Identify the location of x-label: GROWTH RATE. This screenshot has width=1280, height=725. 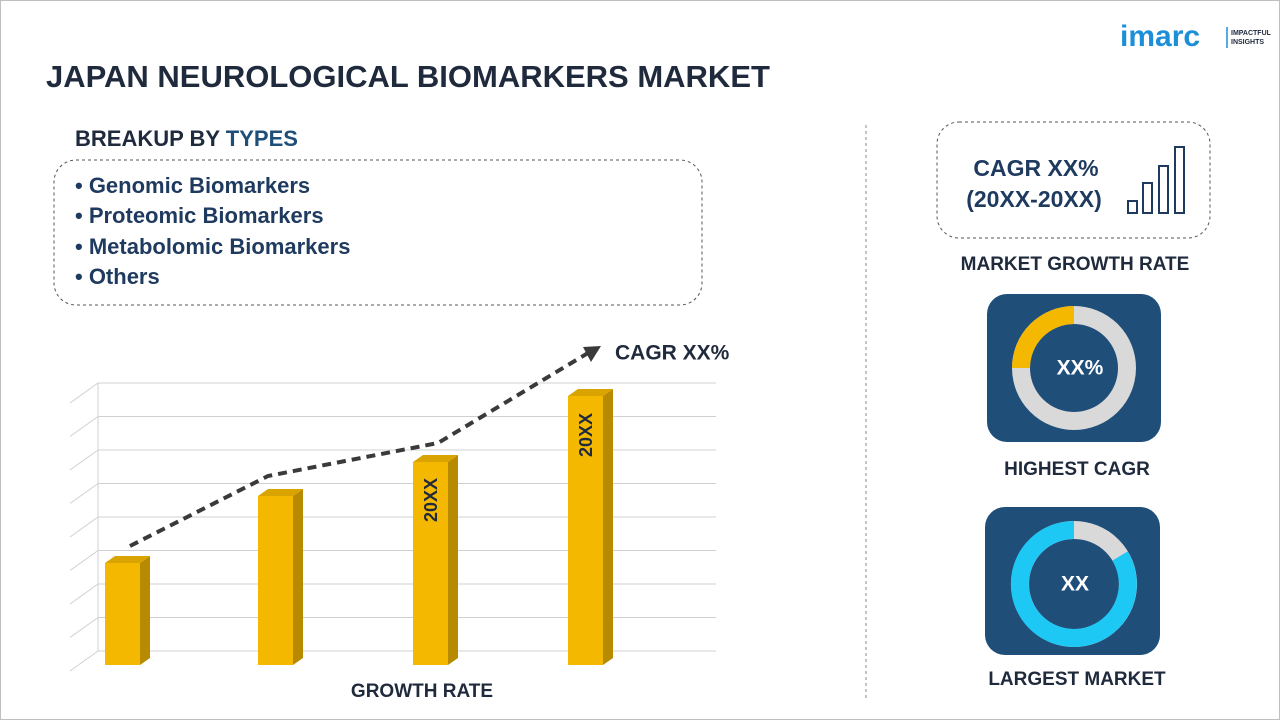
(422, 691).